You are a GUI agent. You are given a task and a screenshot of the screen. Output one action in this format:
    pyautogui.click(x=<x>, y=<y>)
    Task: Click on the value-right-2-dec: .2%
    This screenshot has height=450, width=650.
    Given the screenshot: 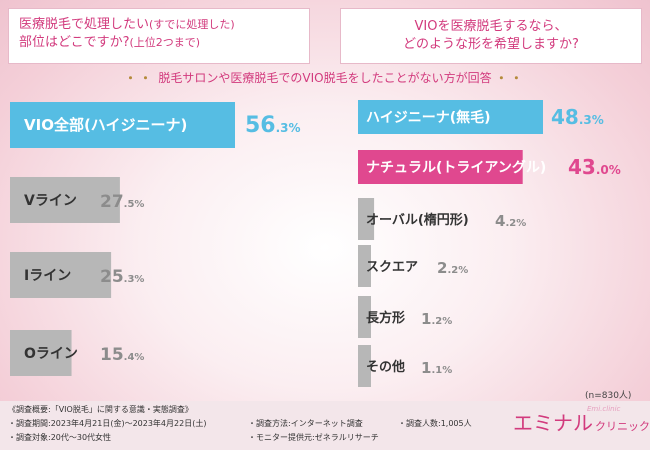 What is the action you would take?
    pyautogui.click(x=515, y=223)
    